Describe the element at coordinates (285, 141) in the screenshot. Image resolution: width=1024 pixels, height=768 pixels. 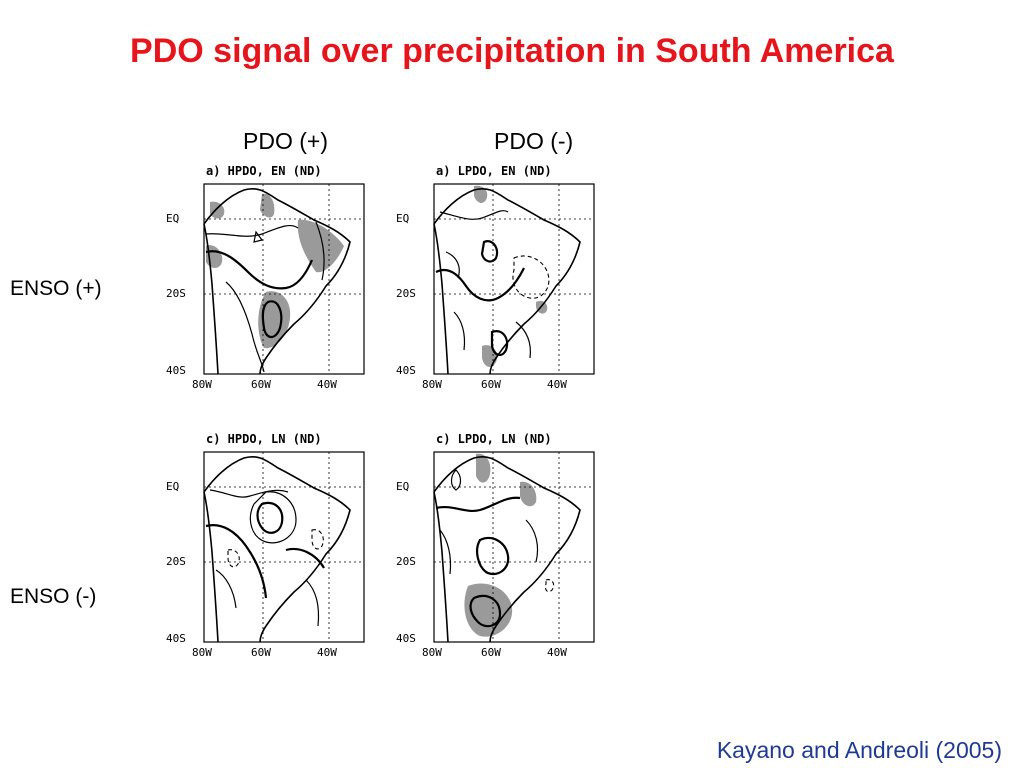
I see `column-label-pdo-positive: PDO (+)` at that location.